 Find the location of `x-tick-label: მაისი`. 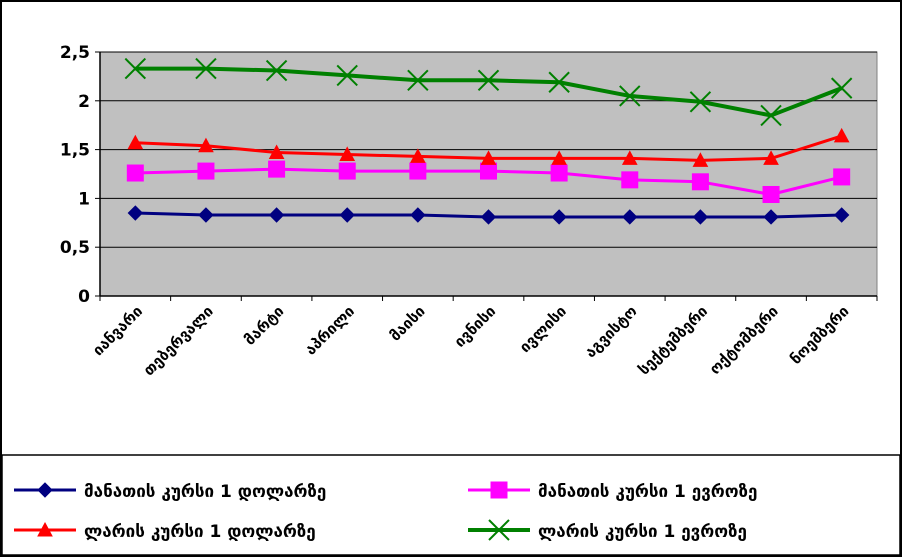

x-tick-label: მაისი is located at coordinates (407, 323).